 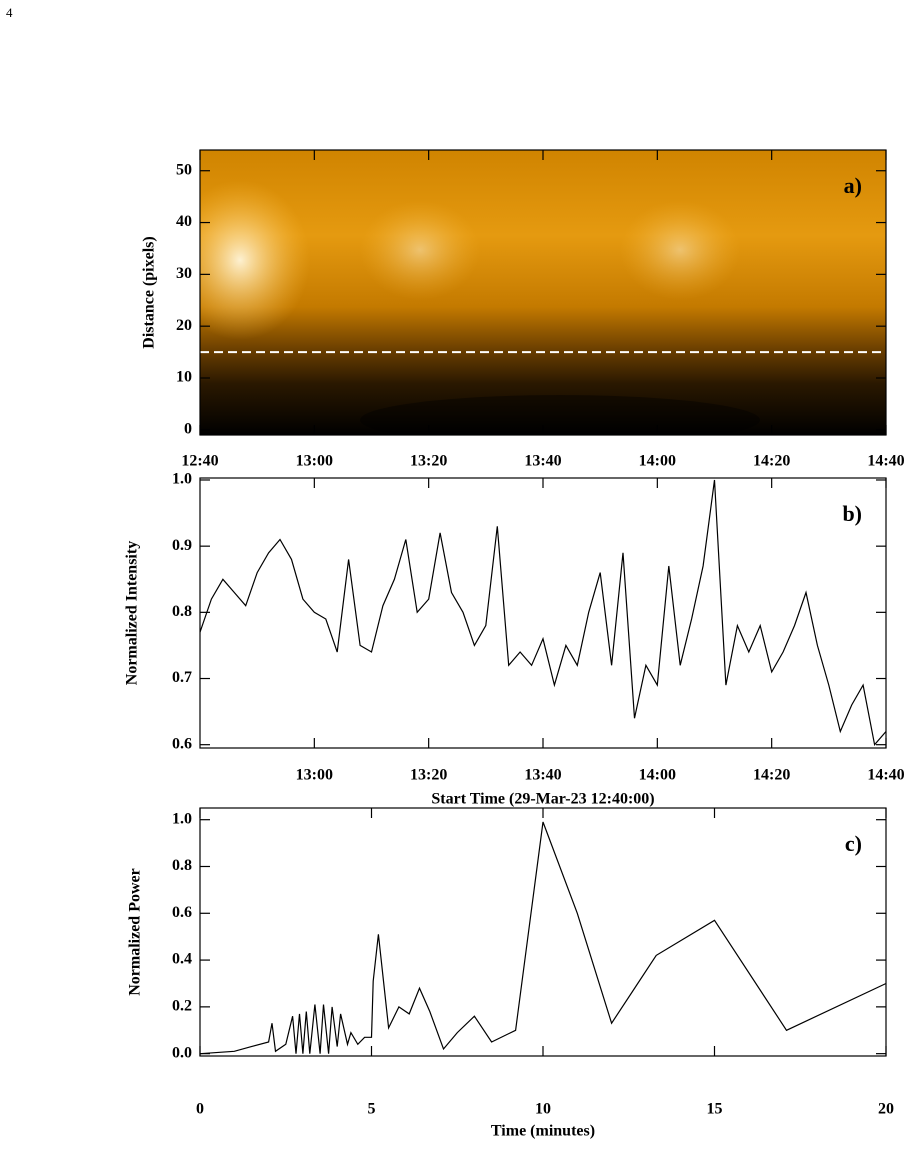 What do you see at coordinates (182, 545) in the screenshot?
I see `y-tick-label: 0.9` at bounding box center [182, 545].